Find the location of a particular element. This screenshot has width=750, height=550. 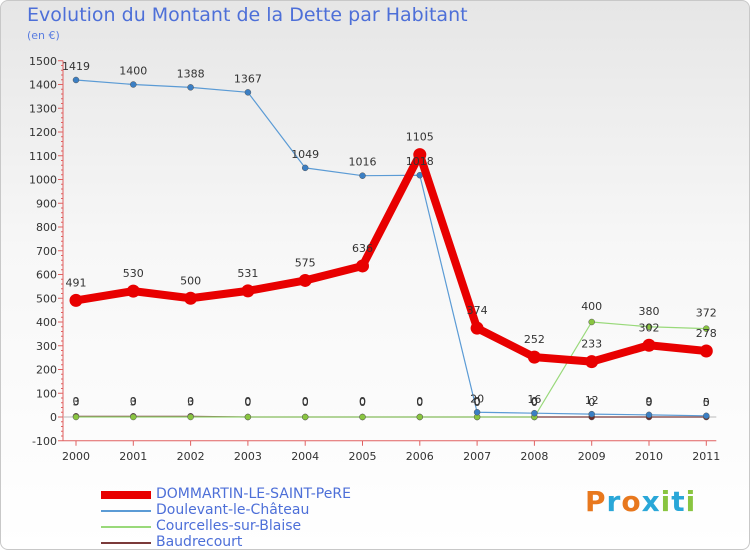

x-tick-label: 2008 is located at coordinates (534, 456).